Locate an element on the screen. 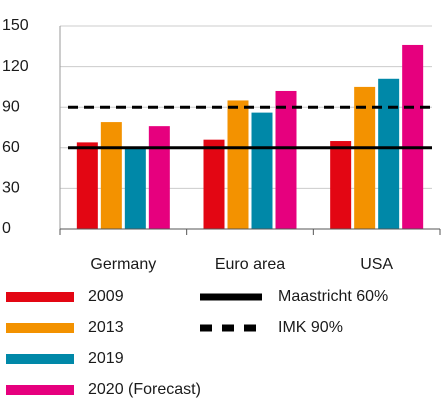 Image resolution: width=444 pixels, height=403 pixels. legend-label: 2013 is located at coordinates (106, 327).